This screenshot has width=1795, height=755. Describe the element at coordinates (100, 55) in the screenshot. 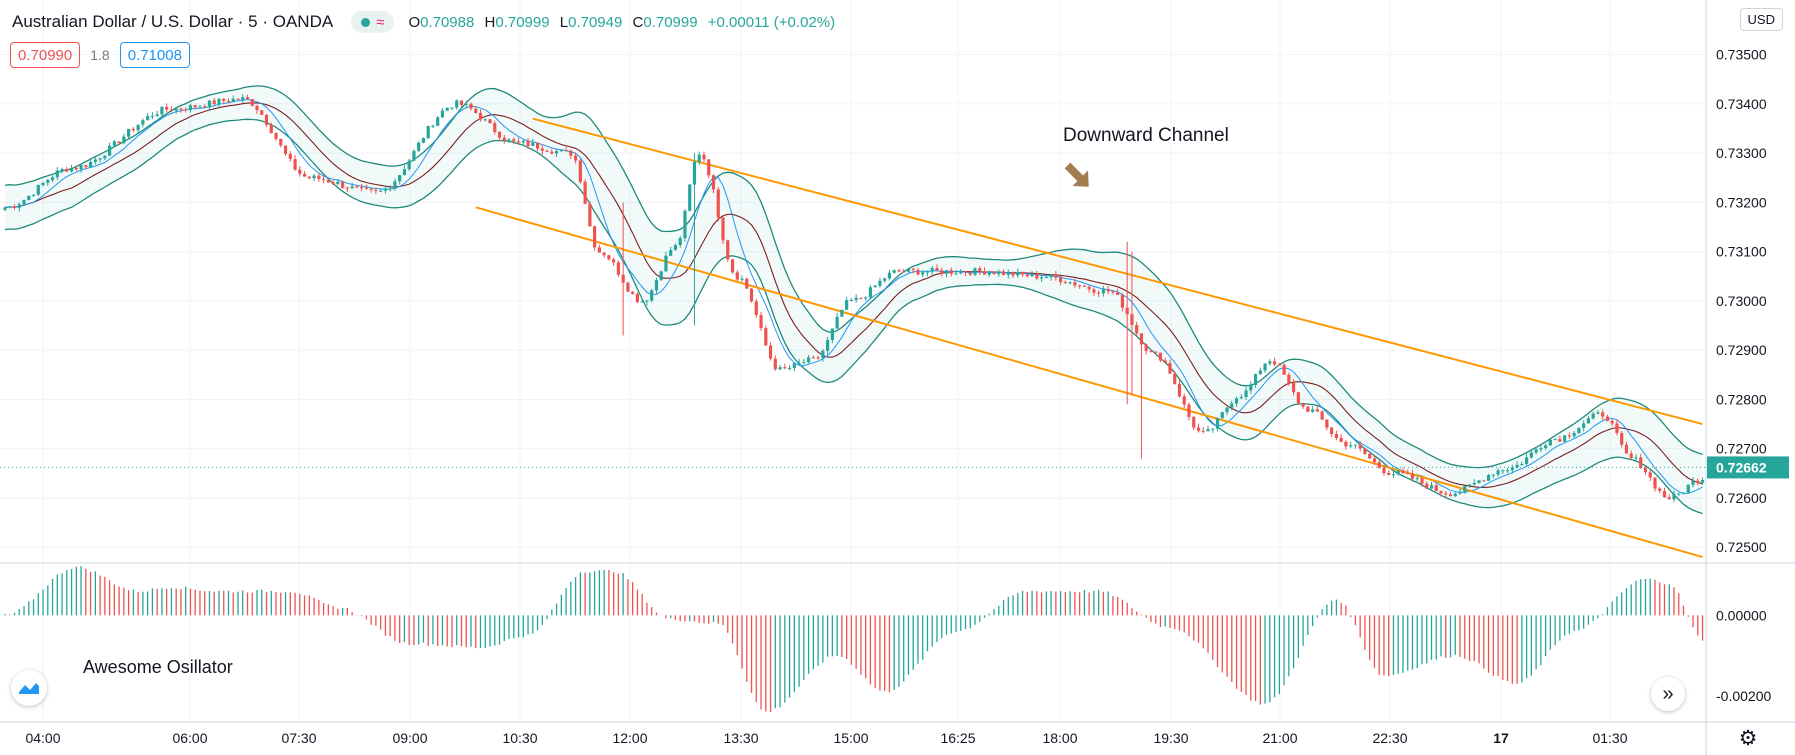

I see `trade-panel: 0.70990 1.8 0.71008` at that location.